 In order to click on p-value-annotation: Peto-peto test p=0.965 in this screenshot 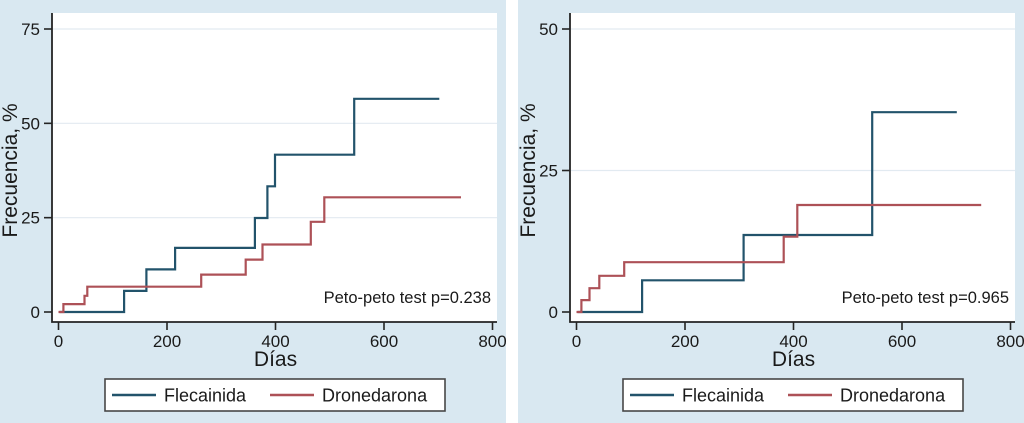, I will do `click(925, 298)`.